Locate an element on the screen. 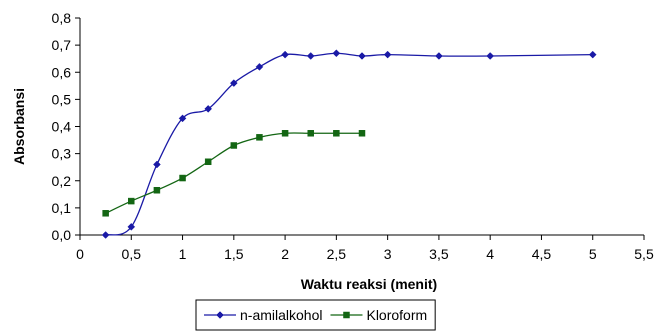 The image size is (661, 333). y-axis-title: Absorbansi is located at coordinates (19, 126).